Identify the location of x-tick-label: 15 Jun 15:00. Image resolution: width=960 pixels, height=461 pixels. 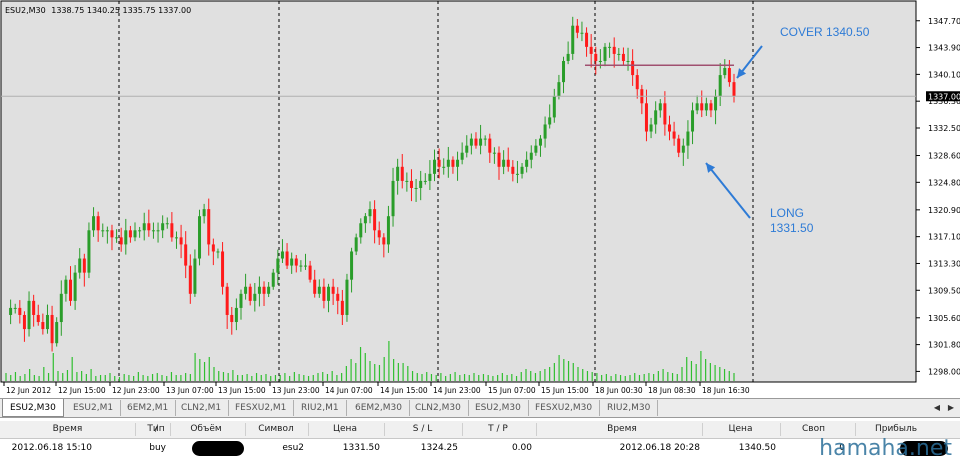
(565, 390).